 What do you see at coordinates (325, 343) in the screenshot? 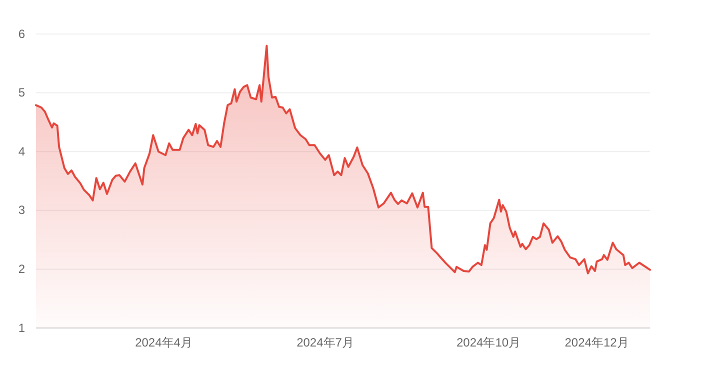
I see `x-tick-label: 2024年7月` at bounding box center [325, 343].